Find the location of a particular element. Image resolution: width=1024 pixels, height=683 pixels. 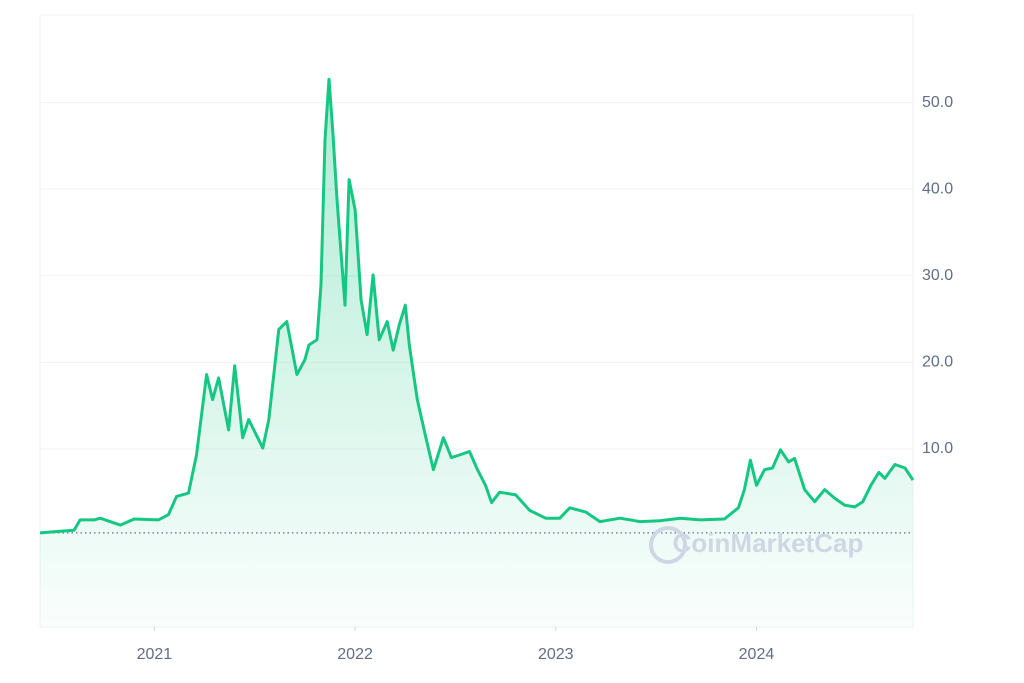

y-tick-label: 20.0 is located at coordinates (937, 362).